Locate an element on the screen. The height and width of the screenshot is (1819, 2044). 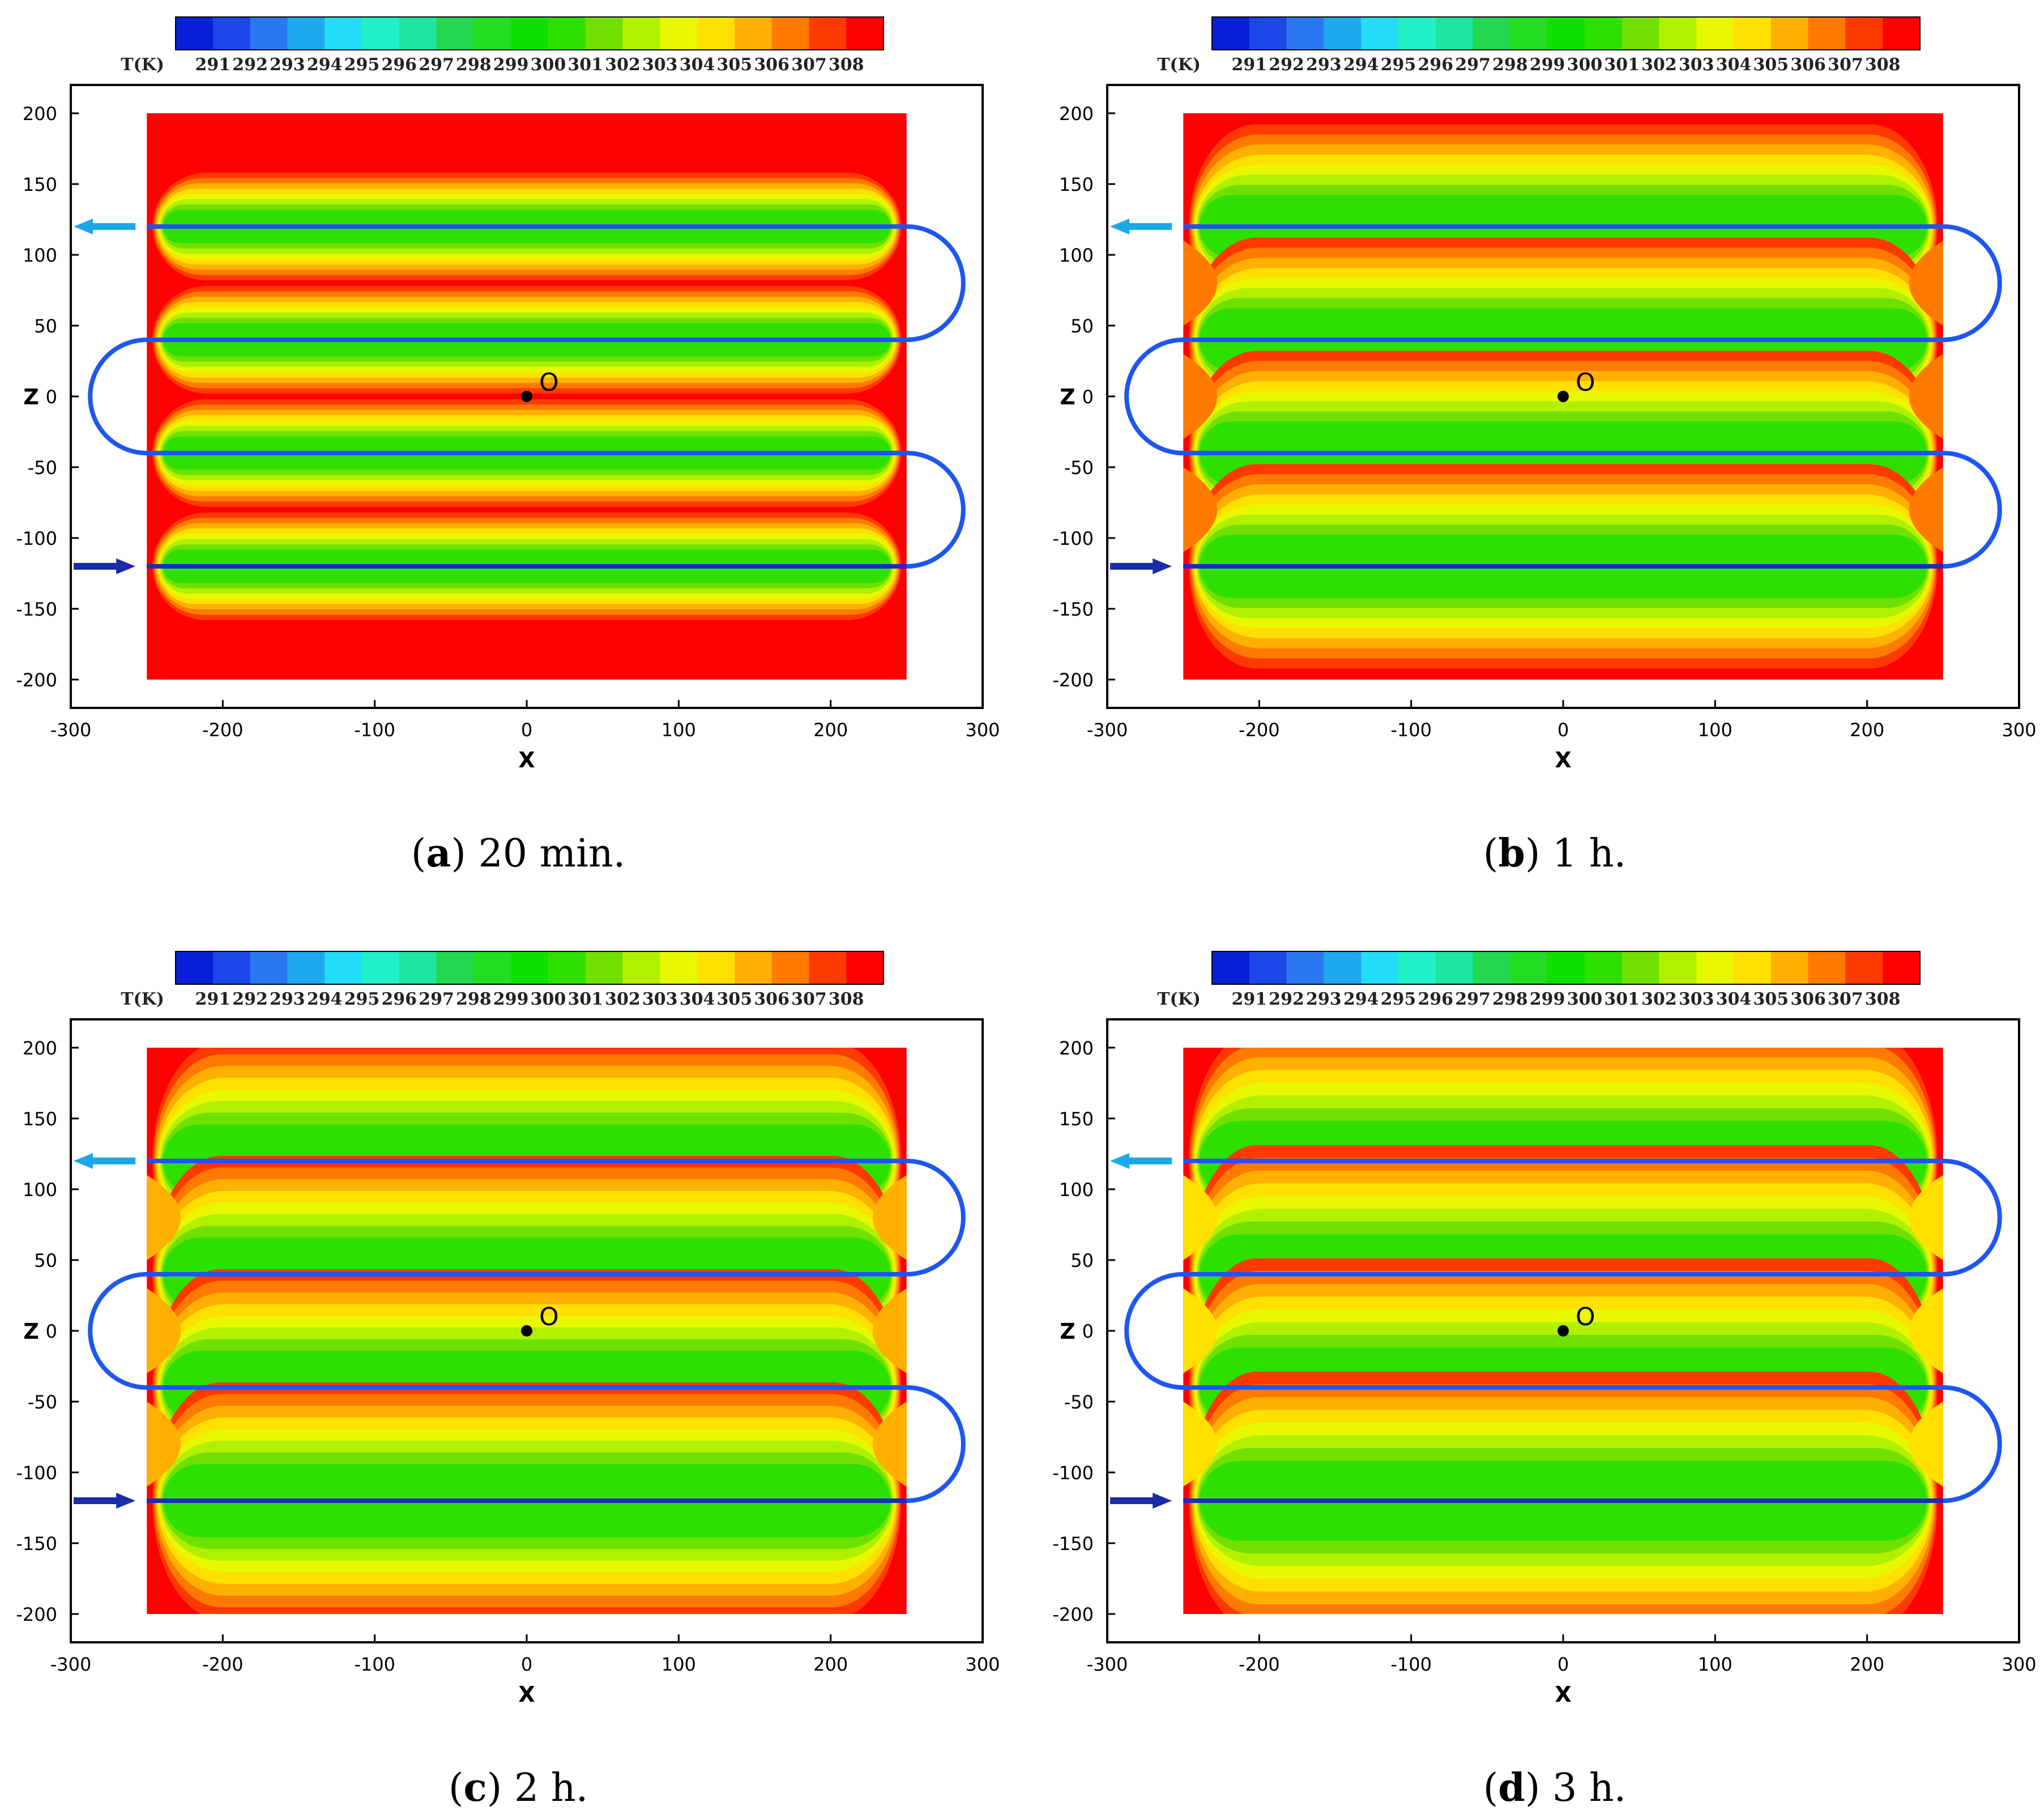
x-axis-label: X is located at coordinates (1563, 760).